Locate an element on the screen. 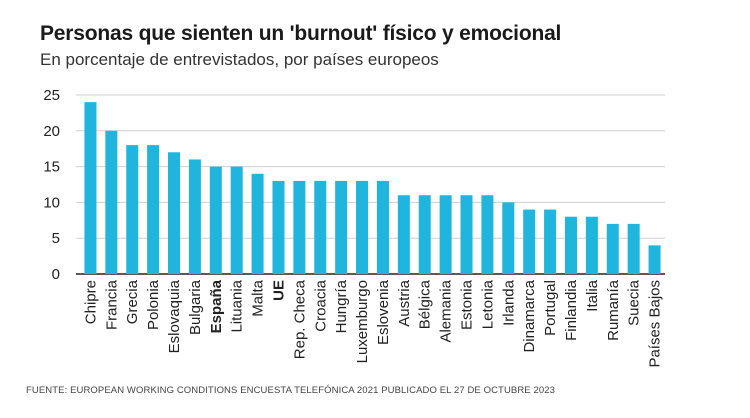 This screenshot has height=418, width=750. x-category-label: Rep. Checa is located at coordinates (299, 319).